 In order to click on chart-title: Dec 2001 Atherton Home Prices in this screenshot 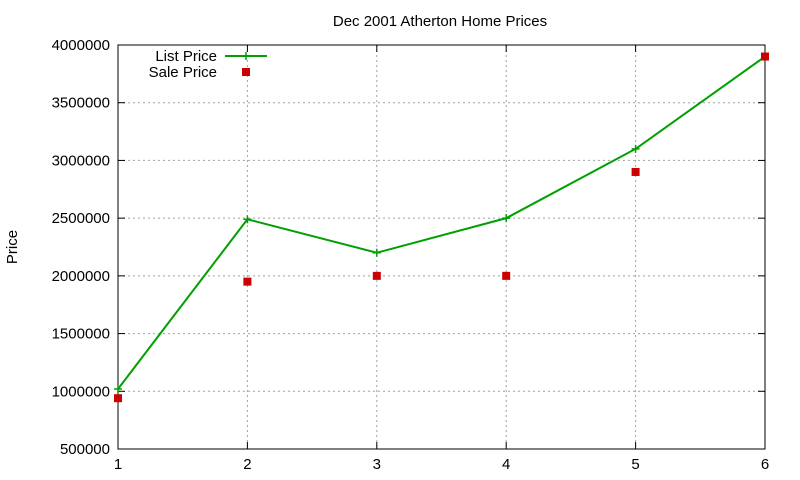, I will do `click(440, 21)`.